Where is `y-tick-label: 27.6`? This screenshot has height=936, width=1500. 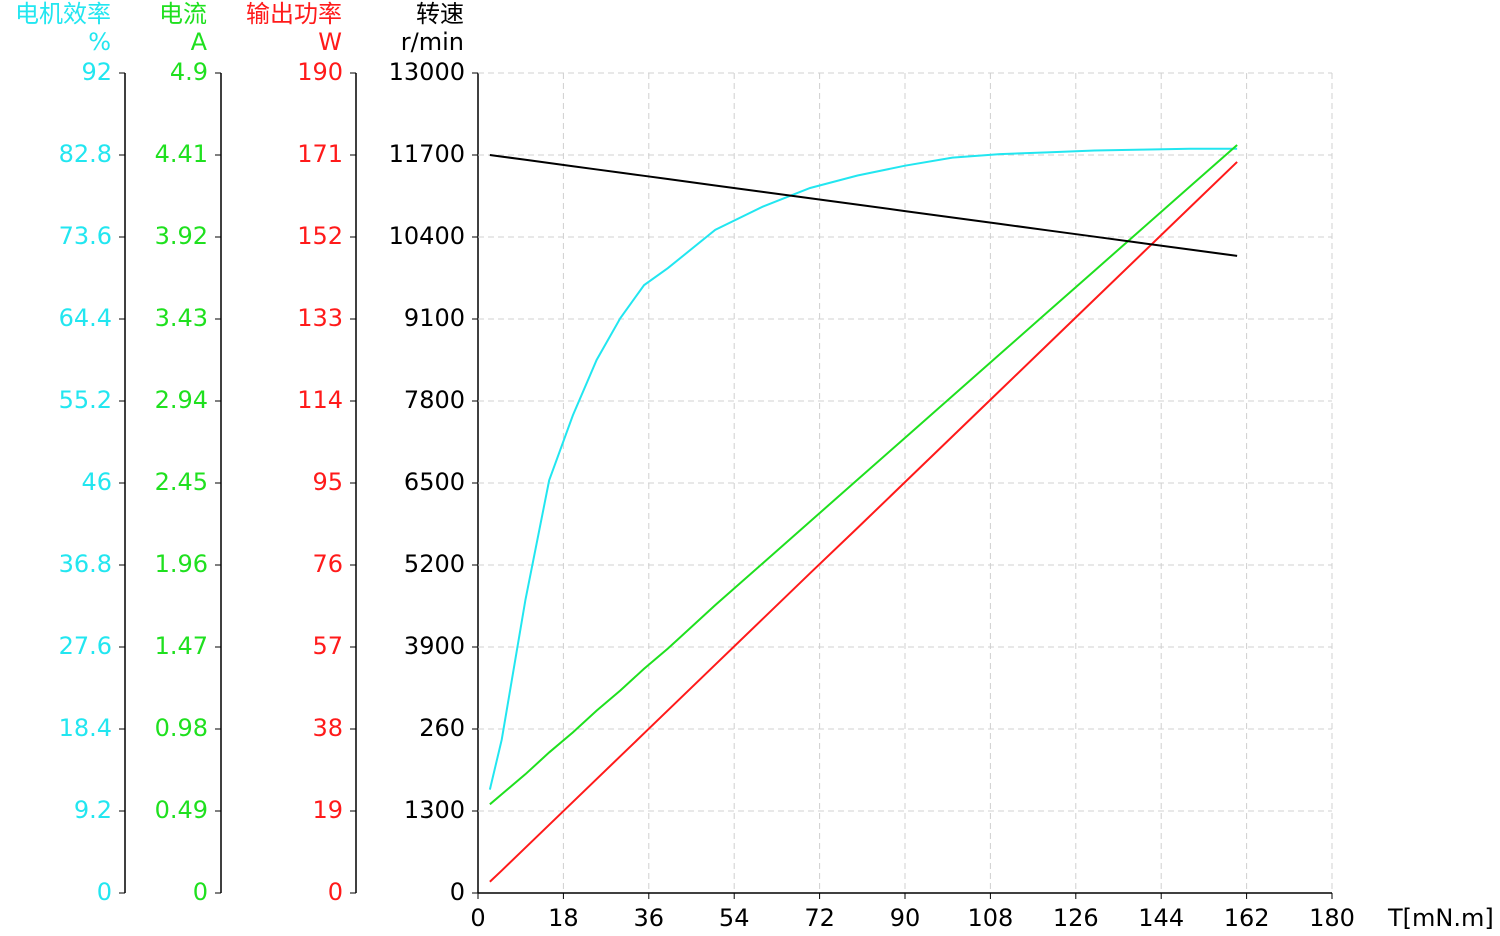
y-tick-label: 27.6 is located at coordinates (85, 646).